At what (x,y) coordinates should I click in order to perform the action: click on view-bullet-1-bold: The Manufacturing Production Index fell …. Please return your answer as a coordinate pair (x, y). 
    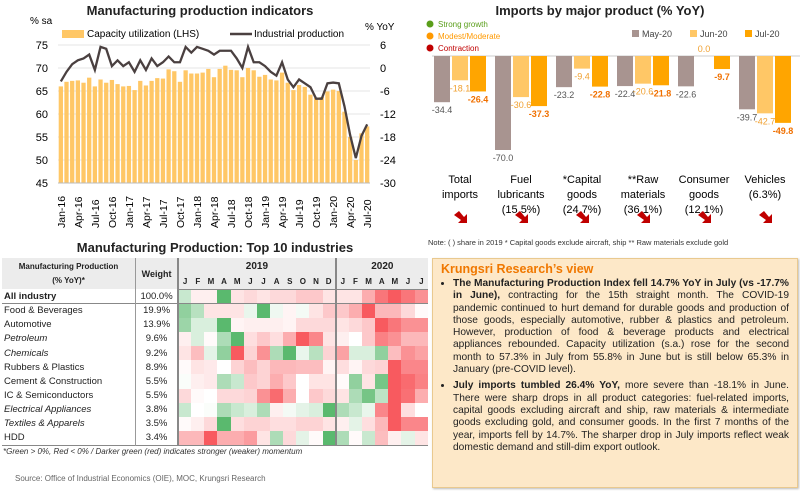
    Looking at the image, I should click on (621, 290).